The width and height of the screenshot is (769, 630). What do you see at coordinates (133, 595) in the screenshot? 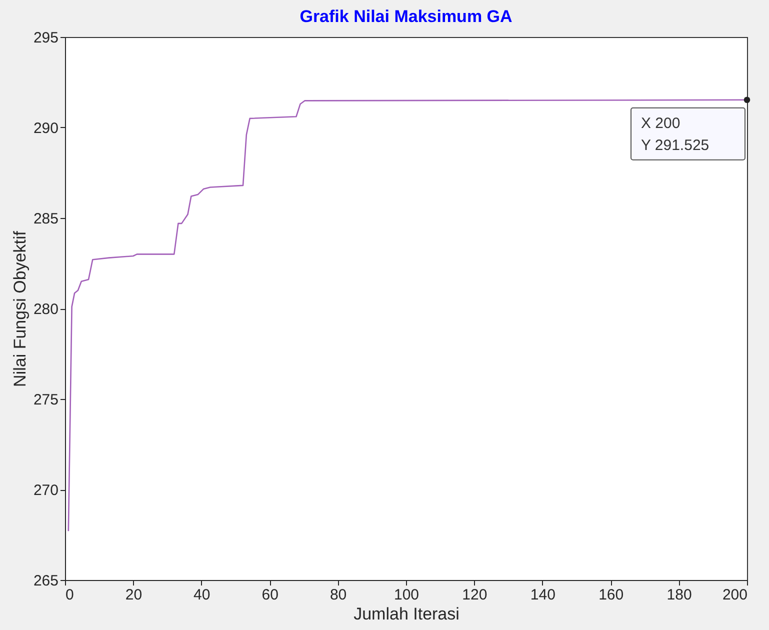
I see `x-tick-label: 20` at bounding box center [133, 595].